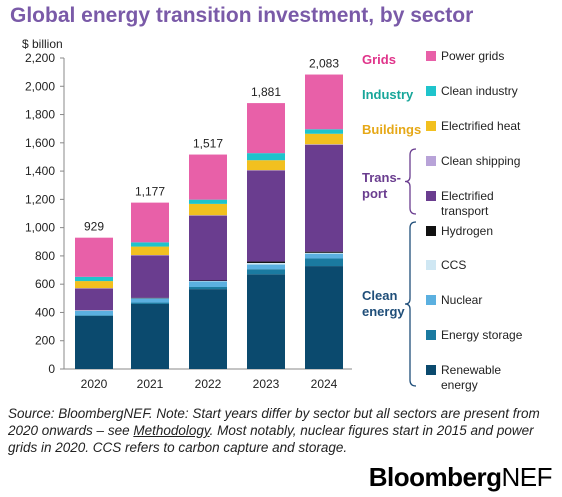  Describe the element at coordinates (40, 86) in the screenshot. I see `y-tick-label: 2,000` at that location.